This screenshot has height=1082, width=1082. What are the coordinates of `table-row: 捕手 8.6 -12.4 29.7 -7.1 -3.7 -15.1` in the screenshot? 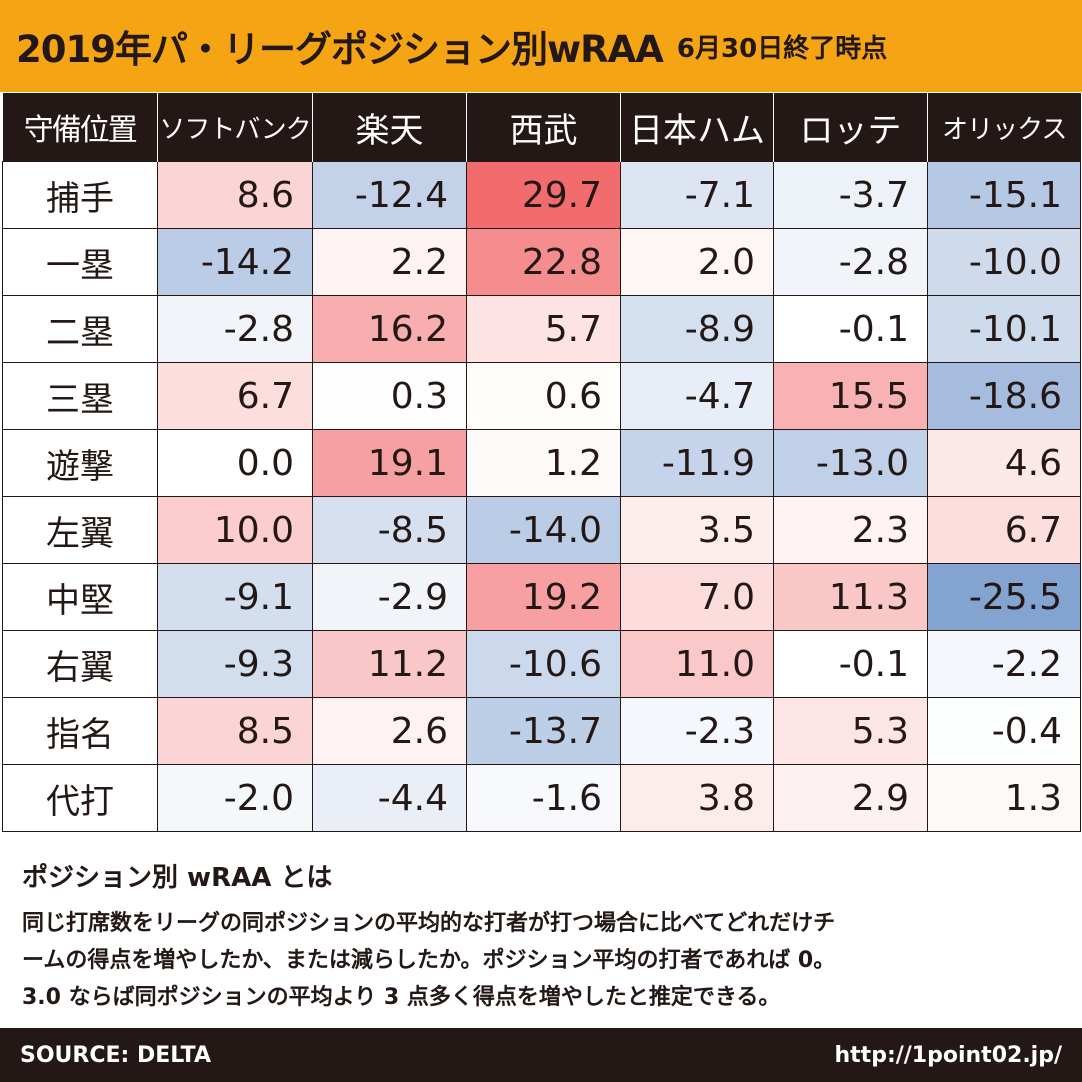 It's located at (541, 195).